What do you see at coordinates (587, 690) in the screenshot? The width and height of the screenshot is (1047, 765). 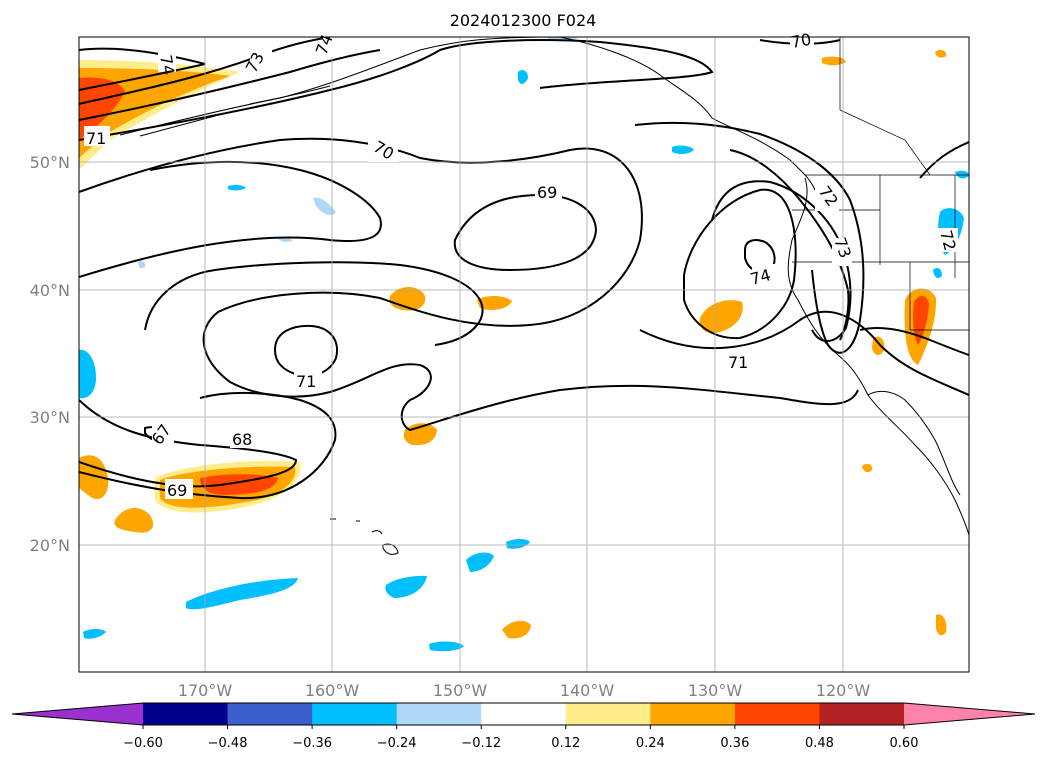 I see `lon-label-140w: 140°W` at bounding box center [587, 690].